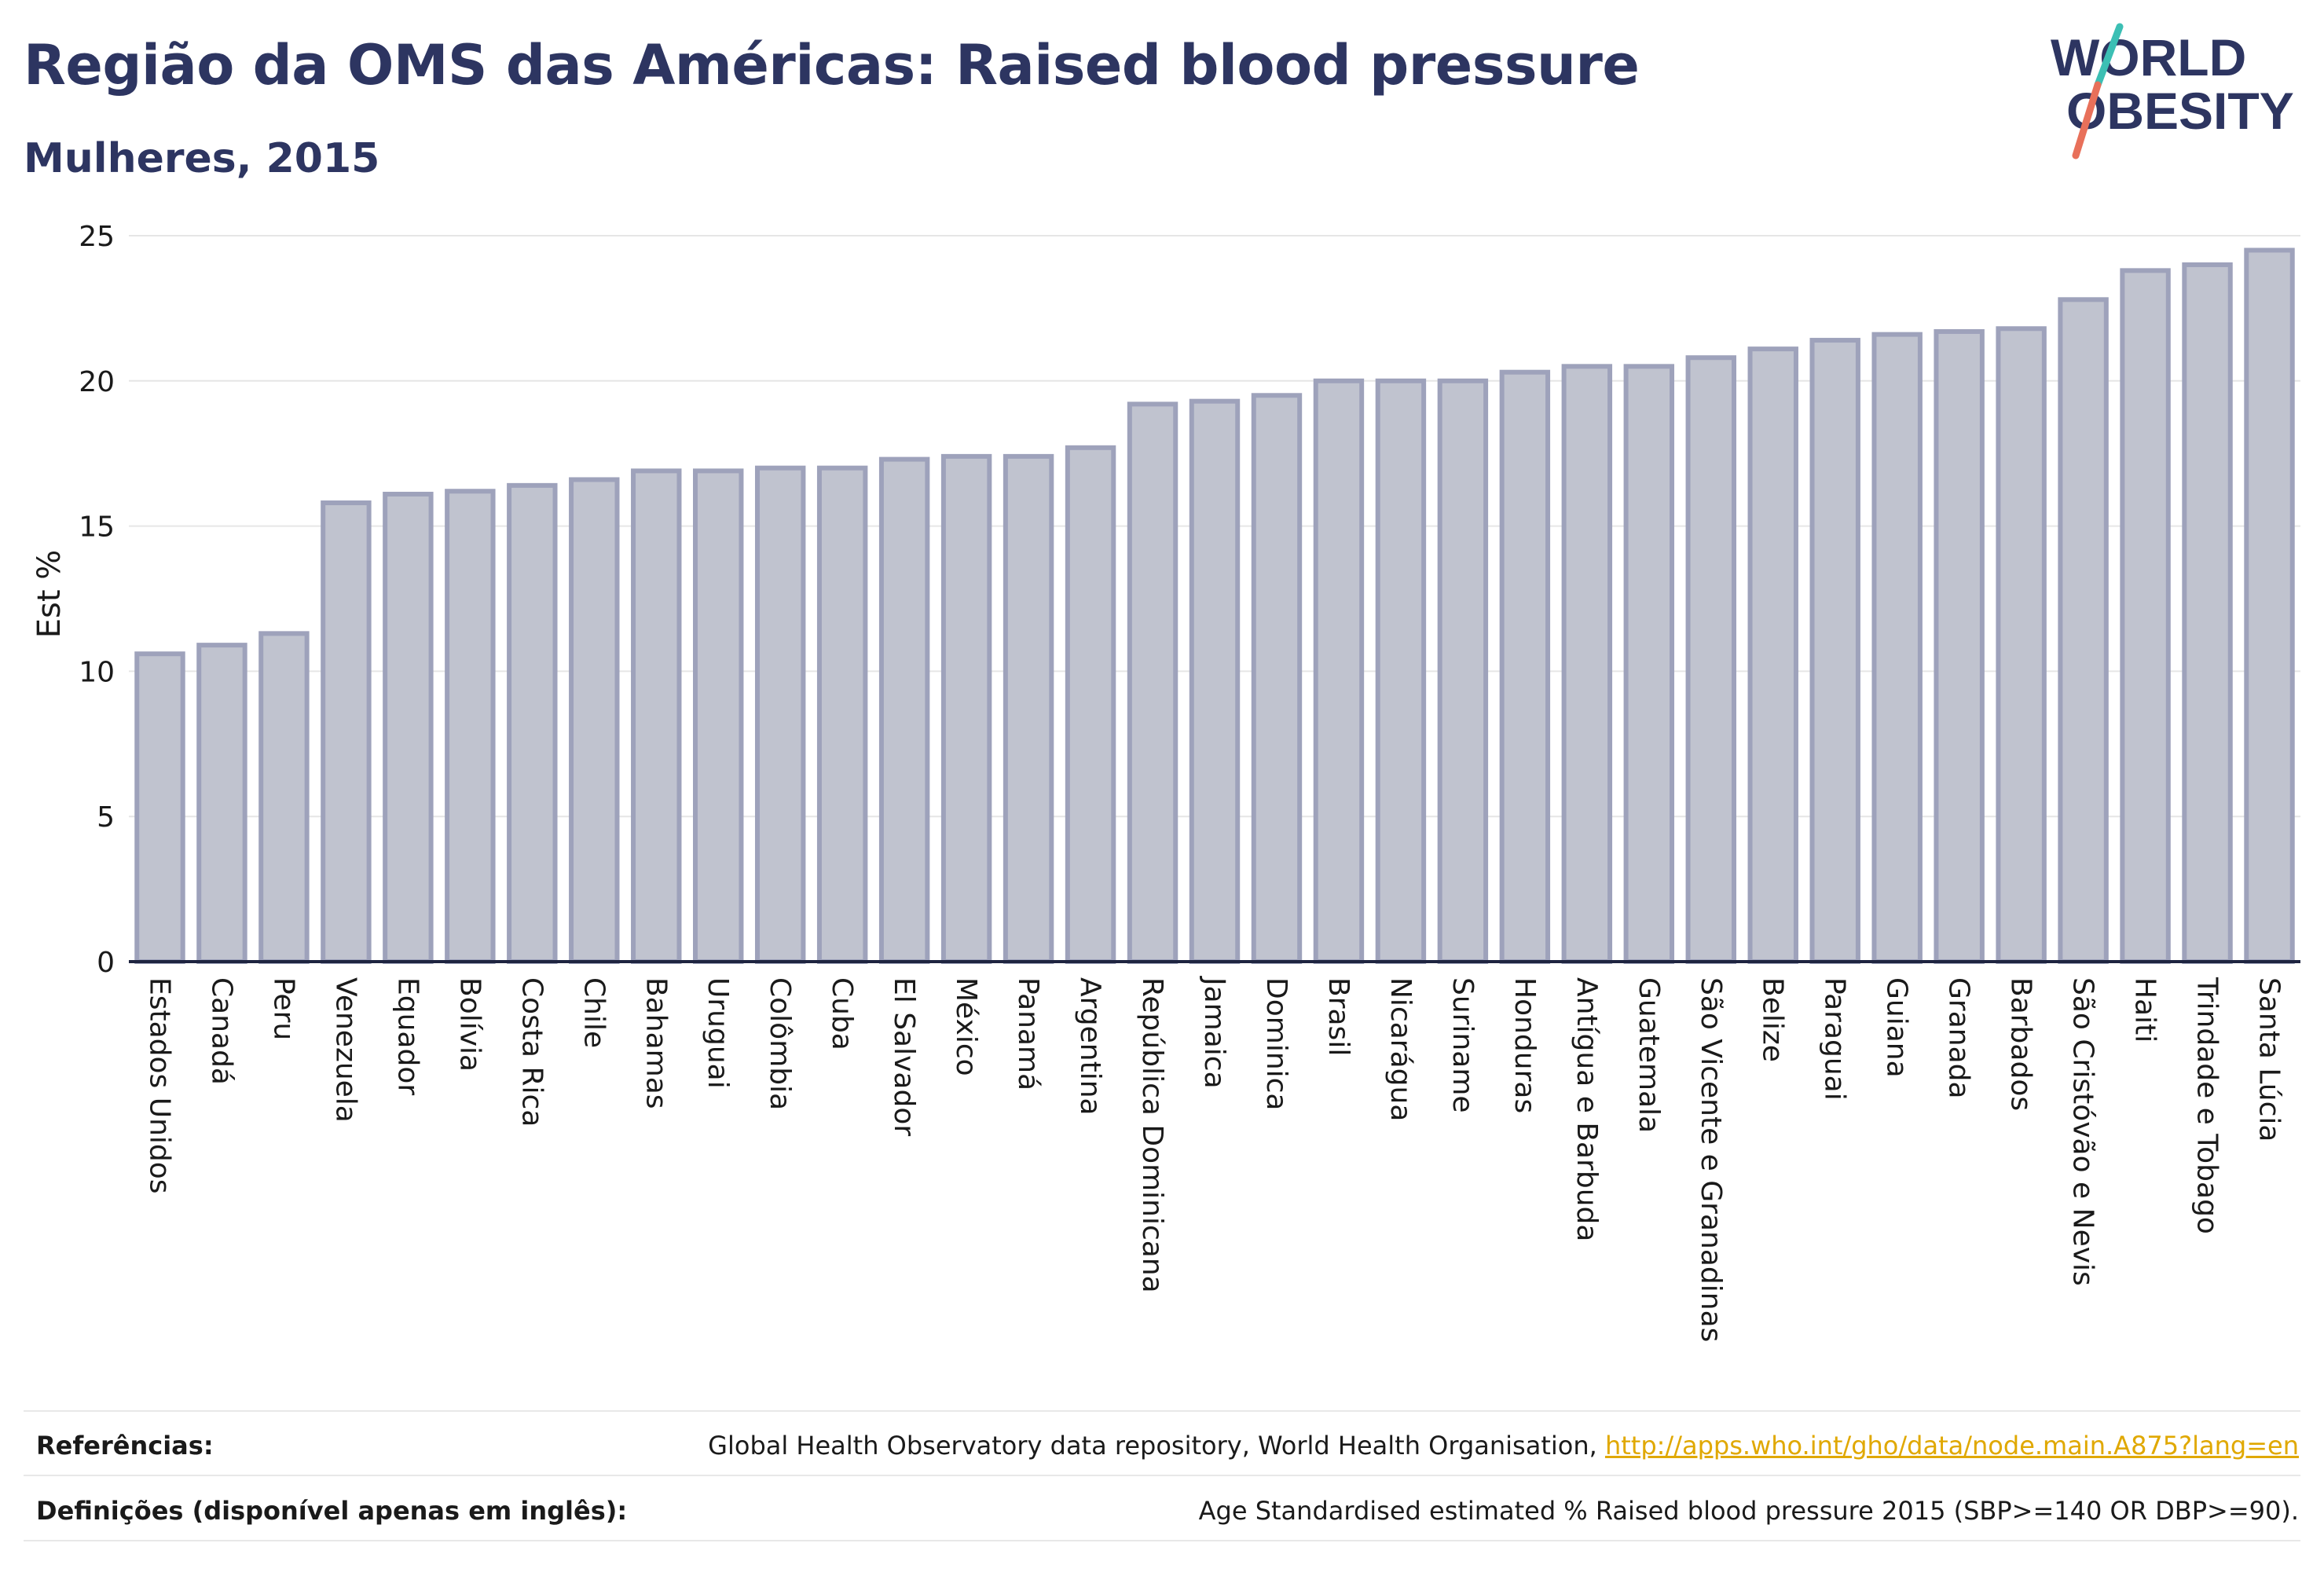 Image resolution: width=2324 pixels, height=1576 pixels. I want to click on x-tick-label: República Dominicana, so click(1152, 1135).